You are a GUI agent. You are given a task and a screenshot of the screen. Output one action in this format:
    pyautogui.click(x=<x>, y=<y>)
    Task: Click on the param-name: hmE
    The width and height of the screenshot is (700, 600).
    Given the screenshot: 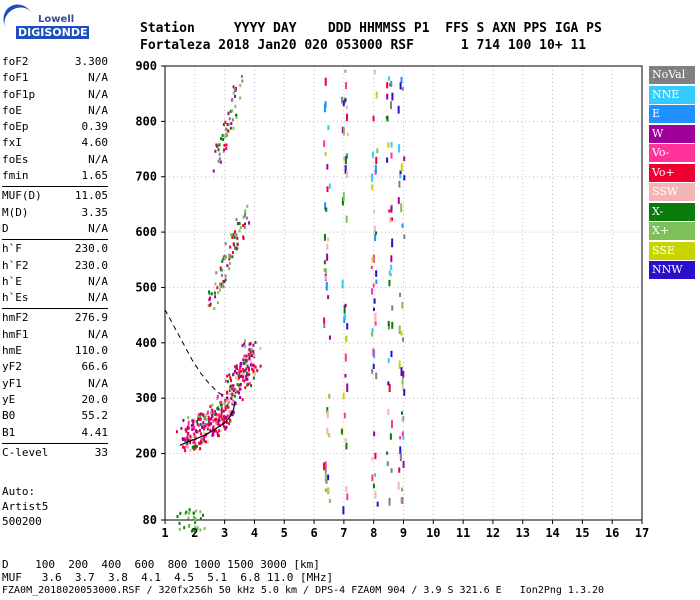 What is the action you would take?
    pyautogui.click(x=12, y=351)
    